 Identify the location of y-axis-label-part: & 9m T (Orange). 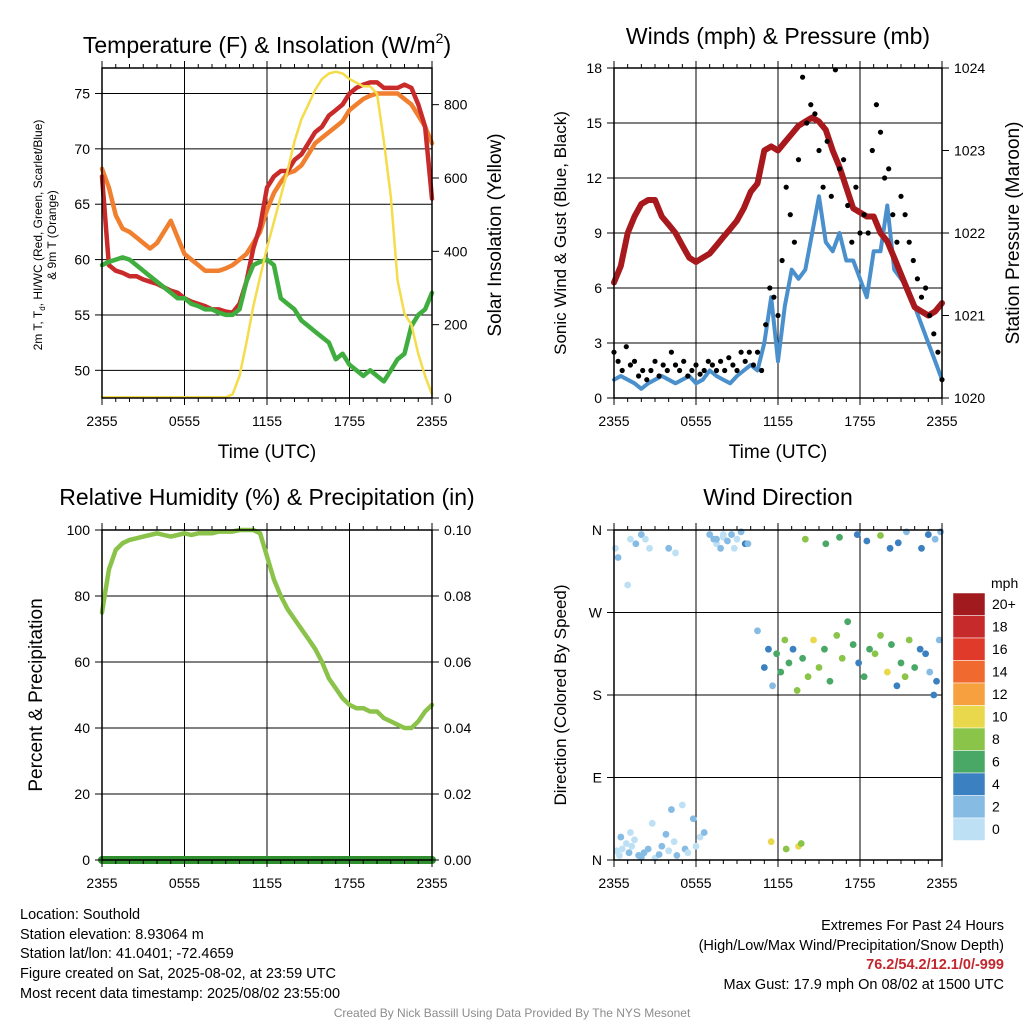
(52, 235).